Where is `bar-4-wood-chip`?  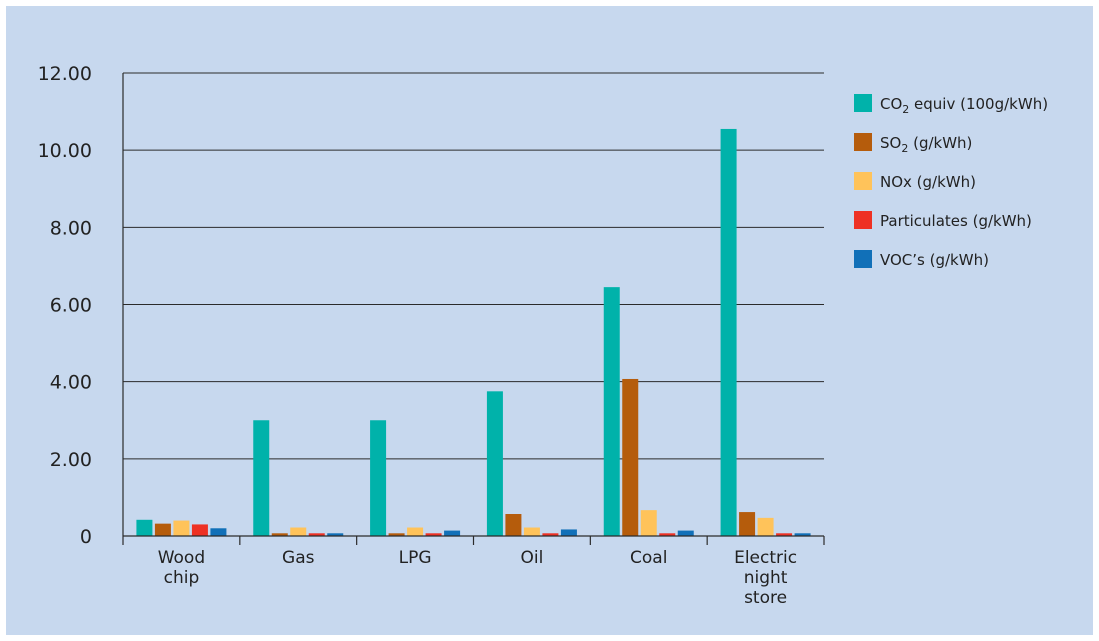 bar-4-wood-chip is located at coordinates (199, 530).